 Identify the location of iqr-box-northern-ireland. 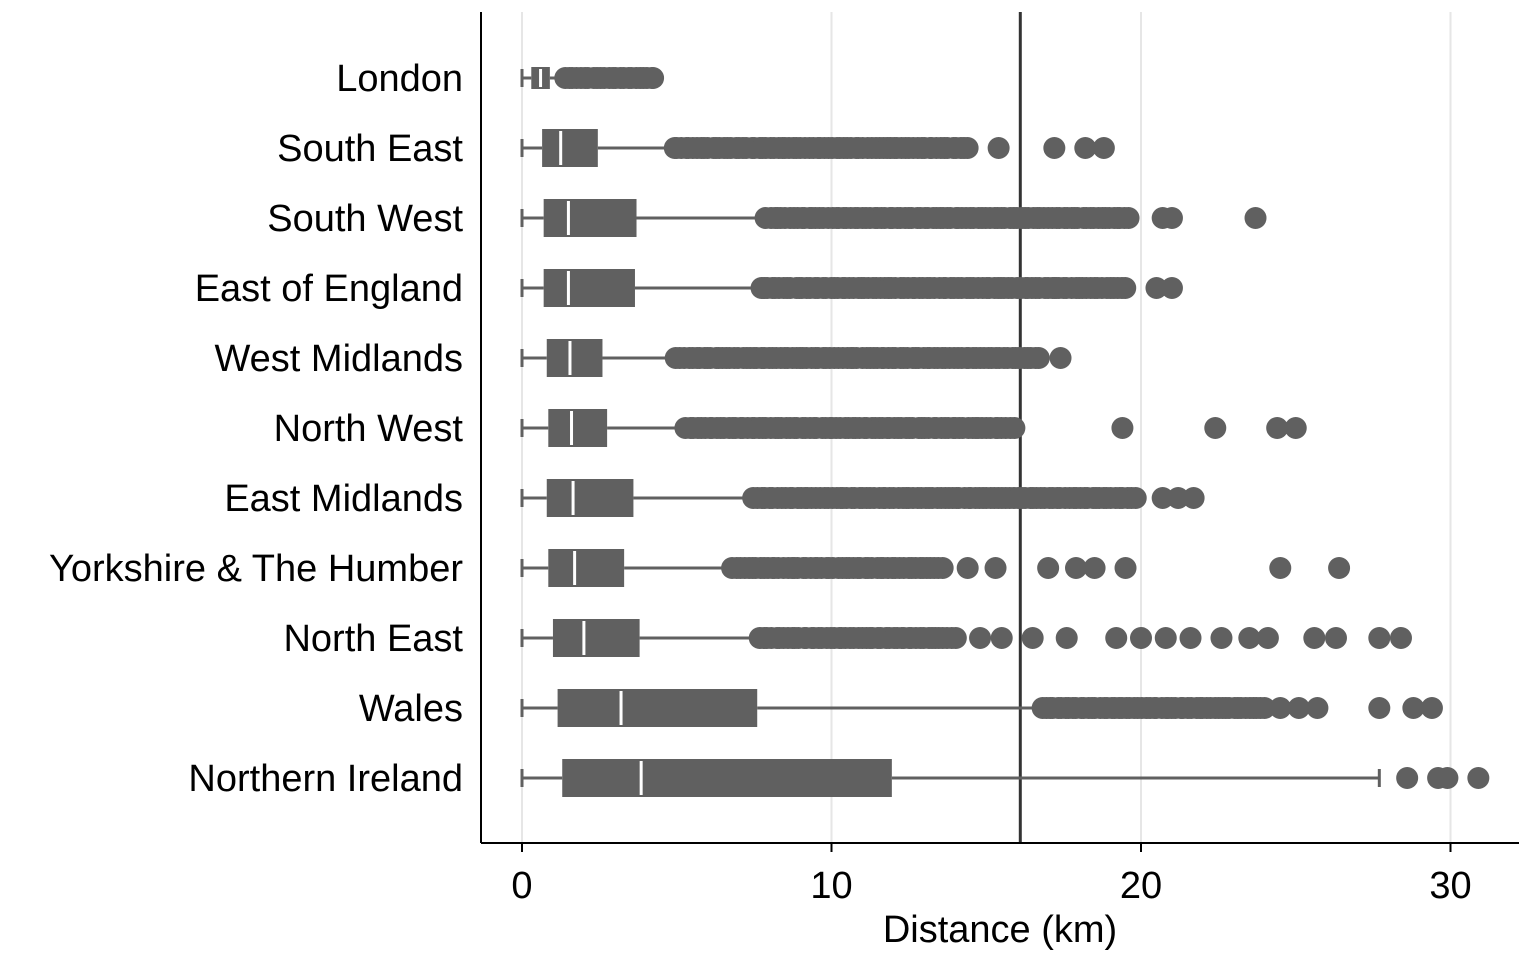
(727, 778).